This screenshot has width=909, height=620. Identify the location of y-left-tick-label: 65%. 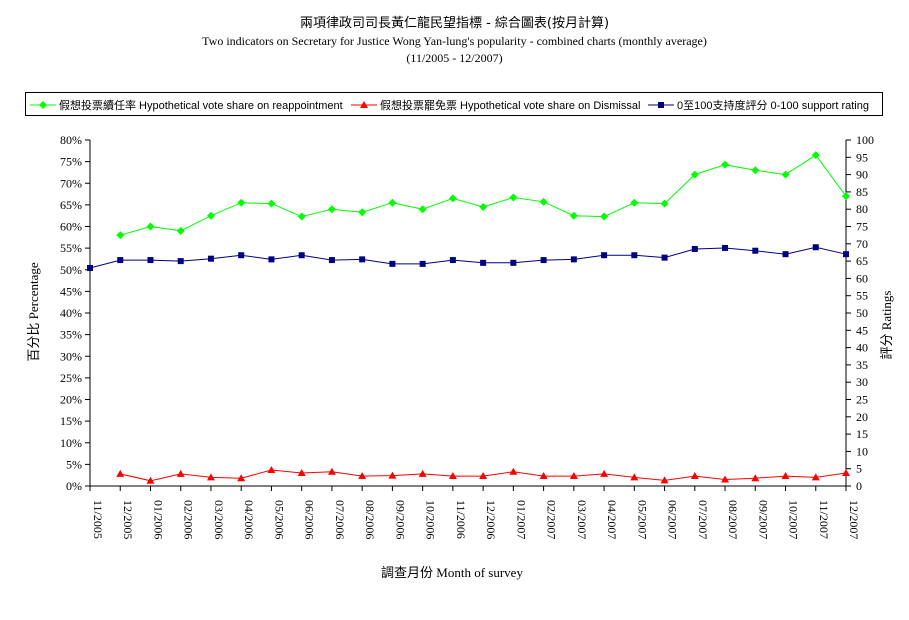
(71, 205).